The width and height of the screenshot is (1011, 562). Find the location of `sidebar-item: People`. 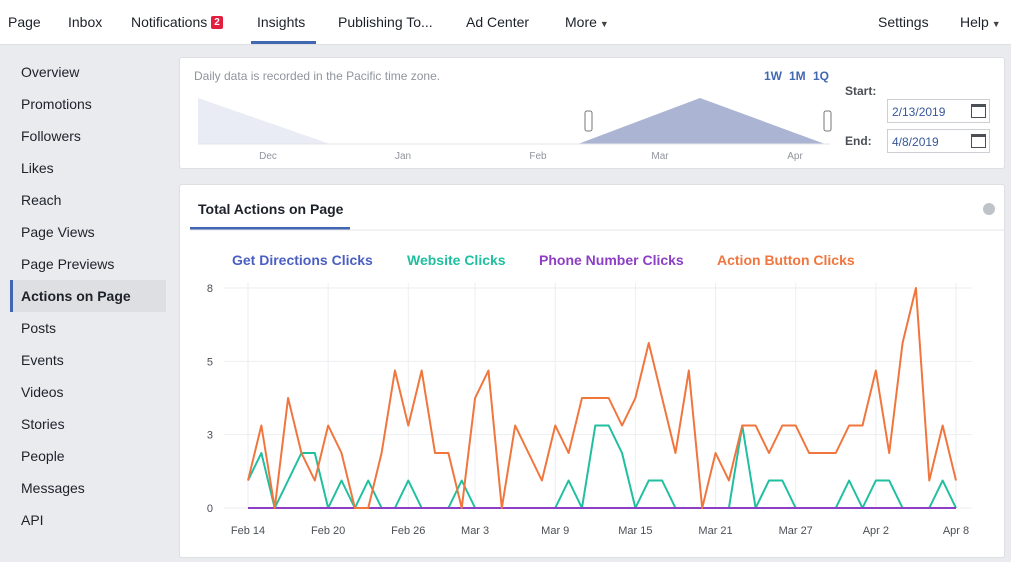

sidebar-item: People is located at coordinates (43, 456).